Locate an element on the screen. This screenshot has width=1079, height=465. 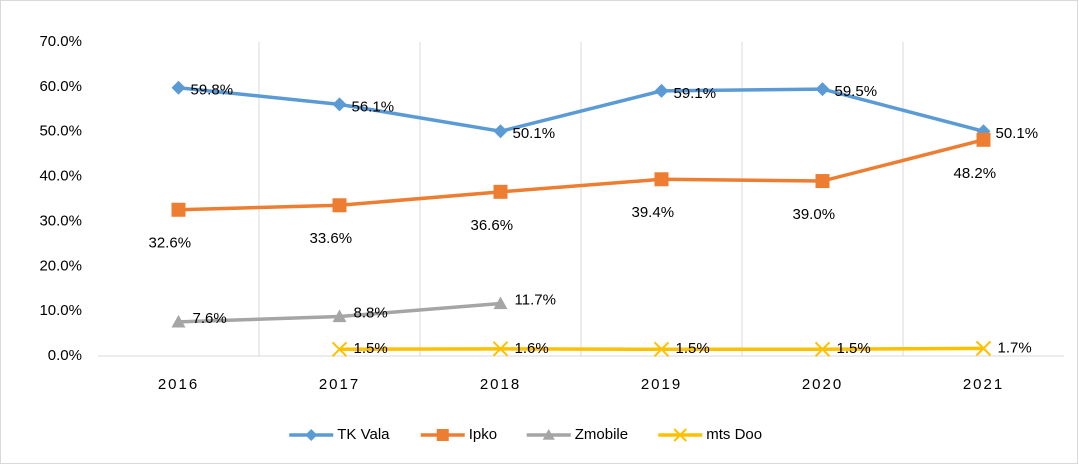
y-tick-label: 70.0% is located at coordinates (60, 41).